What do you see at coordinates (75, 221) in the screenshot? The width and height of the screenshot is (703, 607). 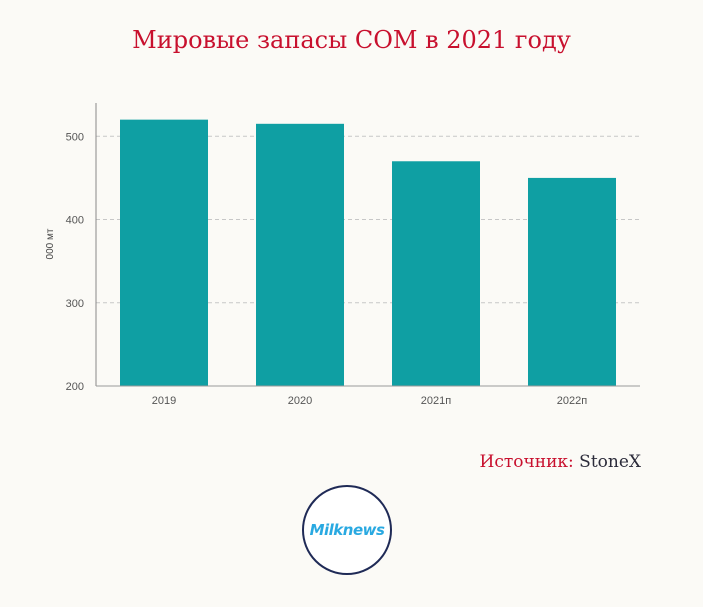 I see `y-tick-label: 400` at bounding box center [75, 221].